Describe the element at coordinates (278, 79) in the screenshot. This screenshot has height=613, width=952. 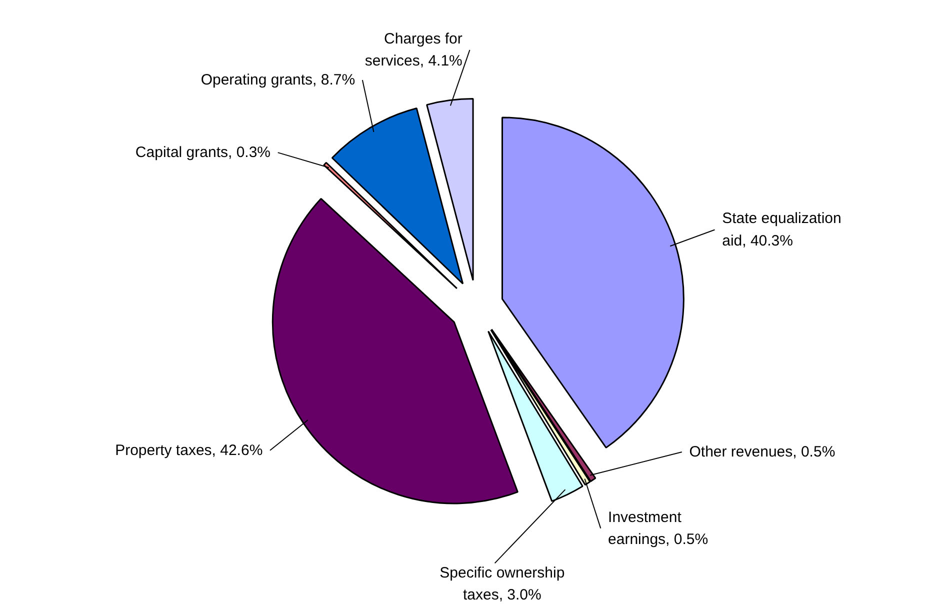
I see `slice-label: Operating grants, 8.7%` at that location.